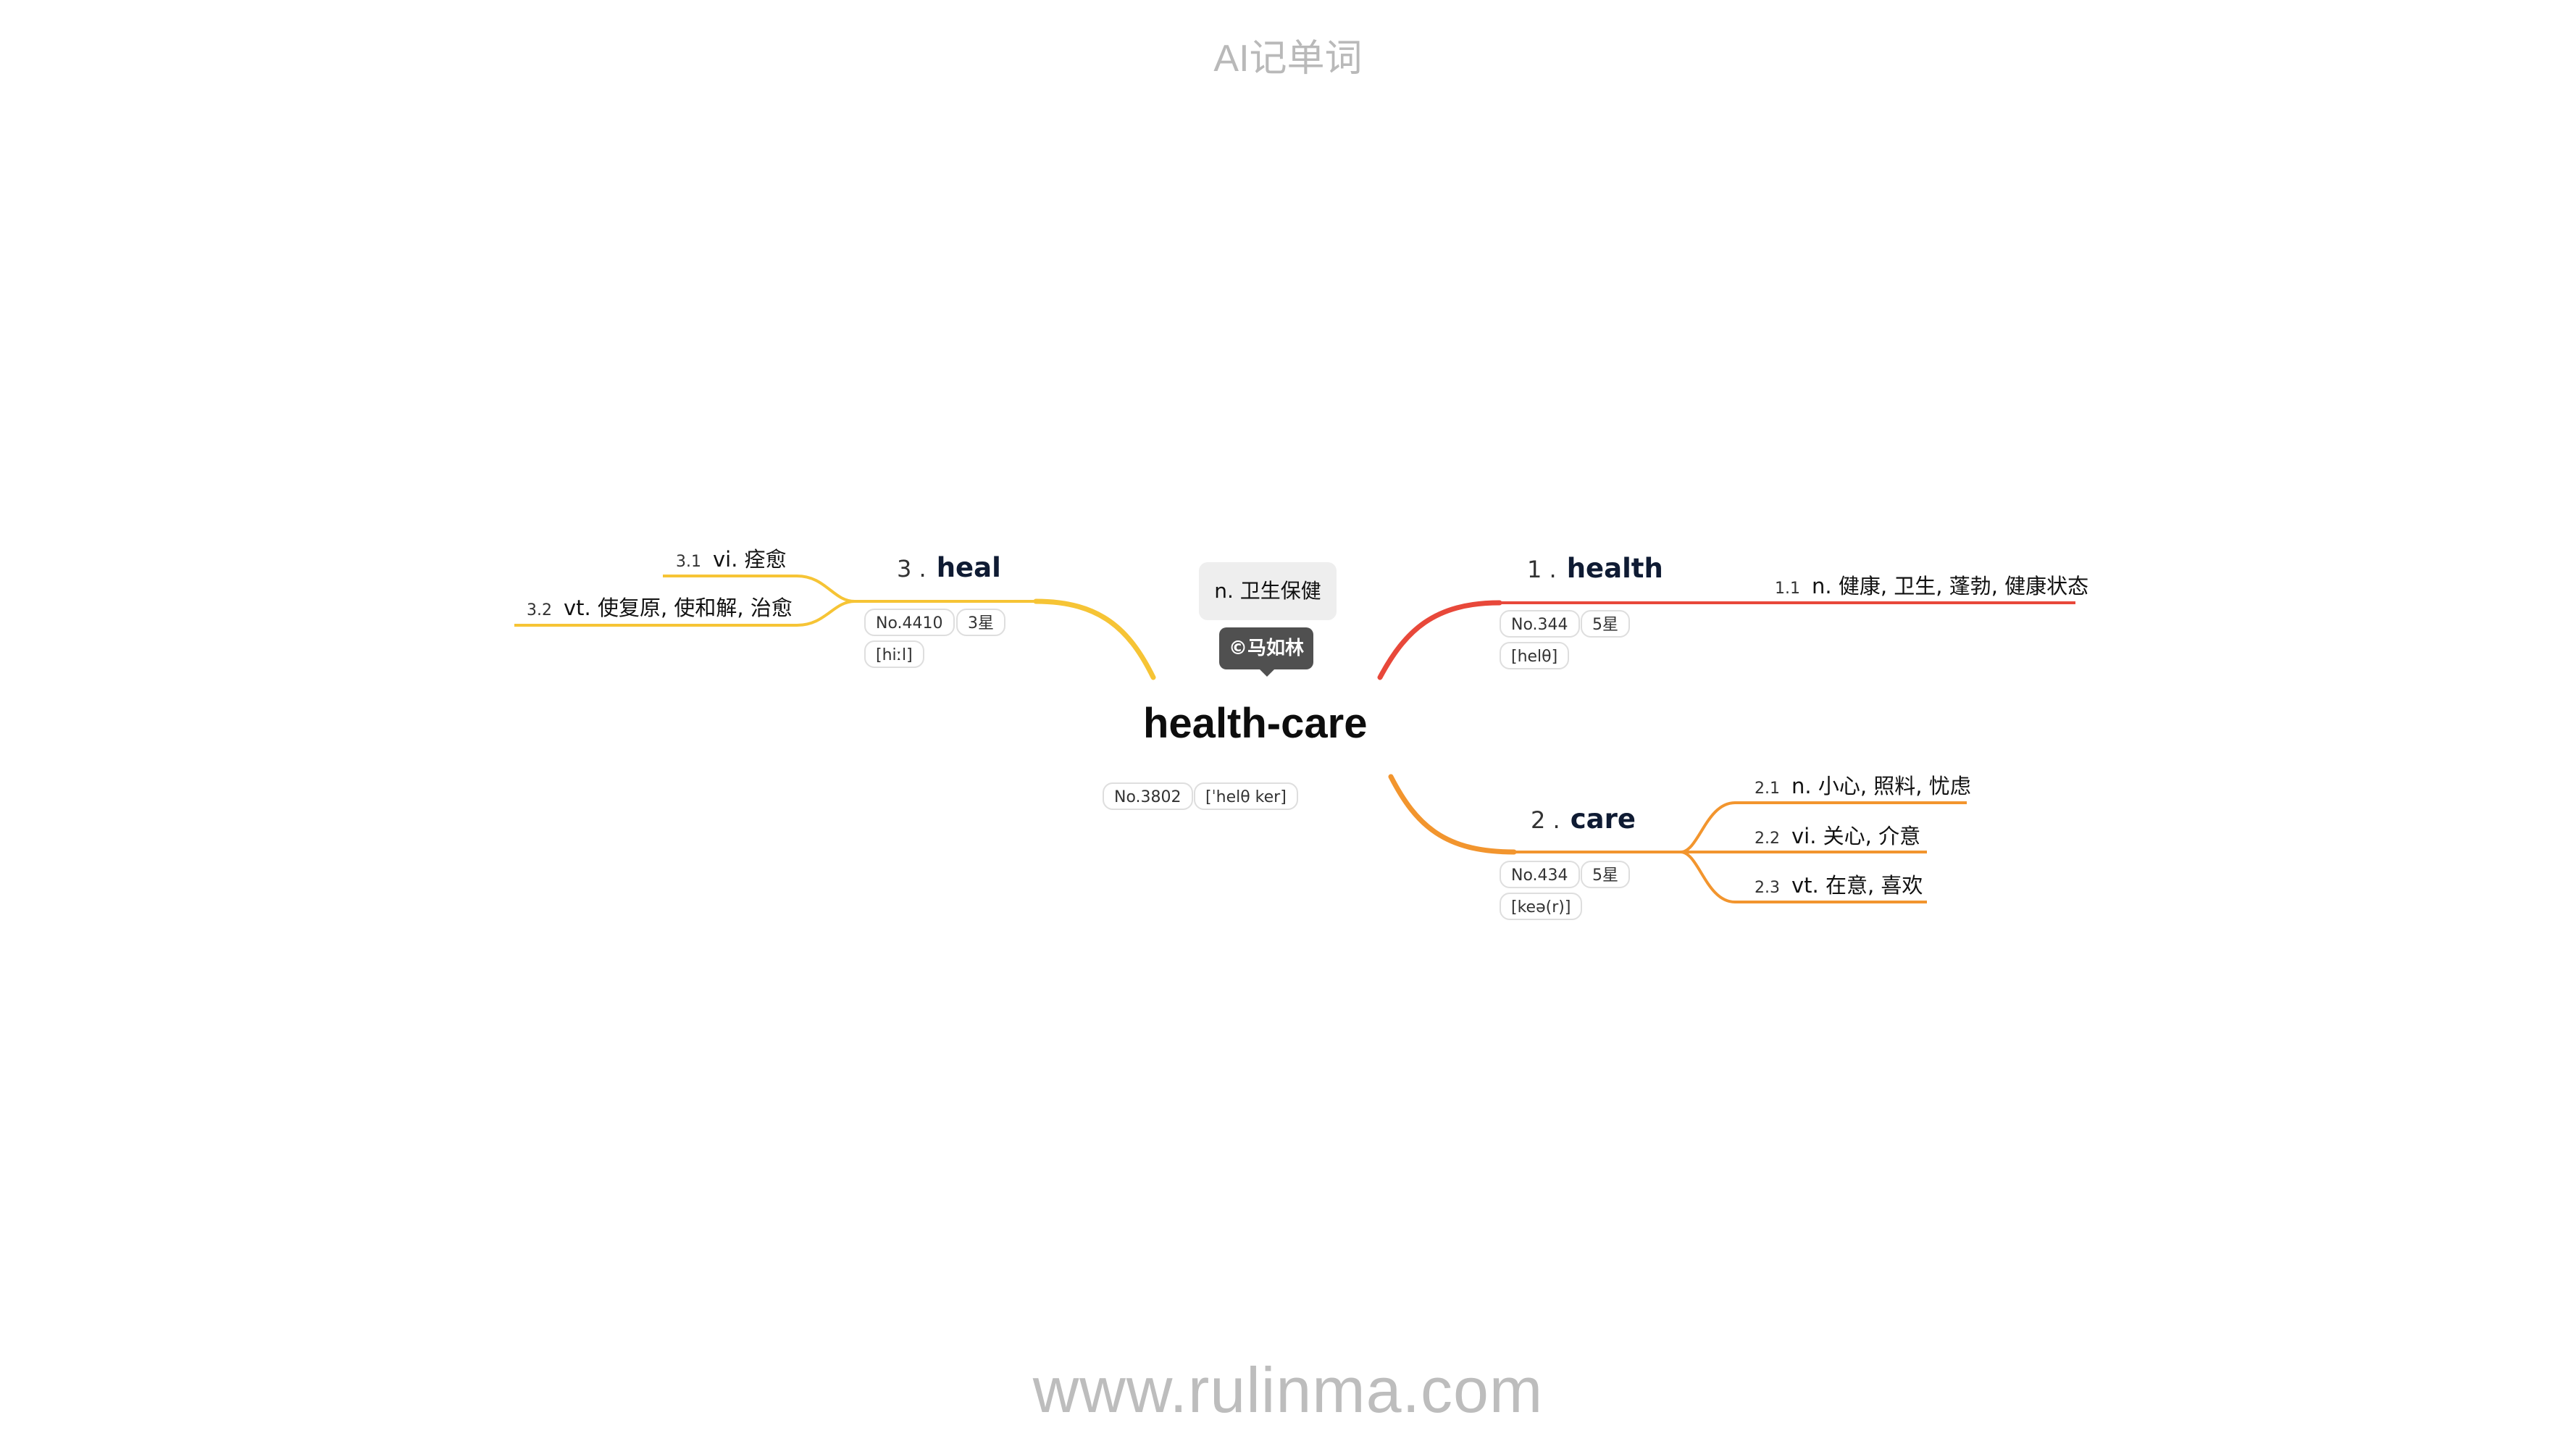 The width and height of the screenshot is (2576, 1449). I want to click on sense-3-1: 3.1 vi. 痊愈, so click(731, 558).